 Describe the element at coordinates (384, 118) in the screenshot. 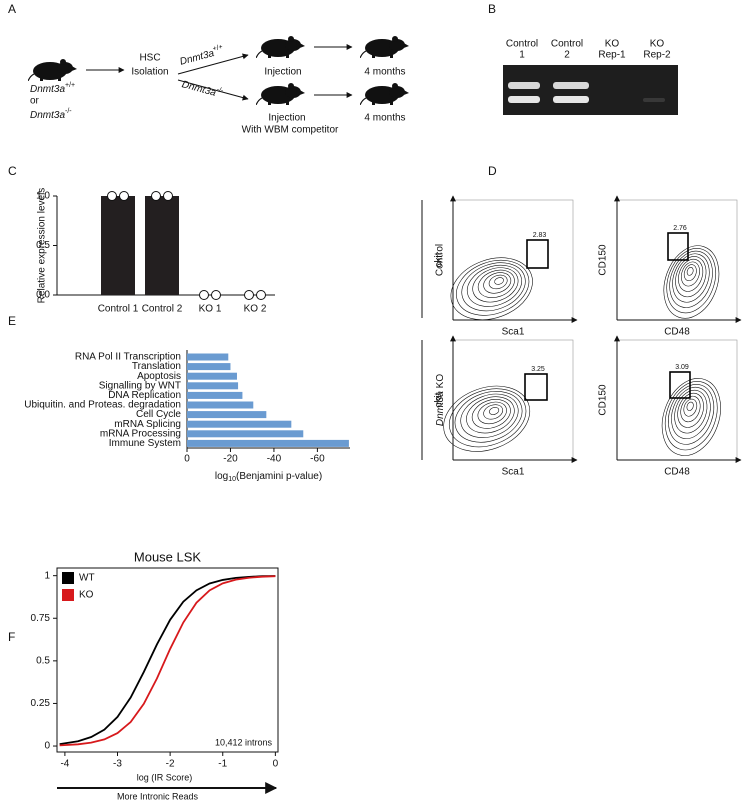

I see `step-text: 4 months` at that location.